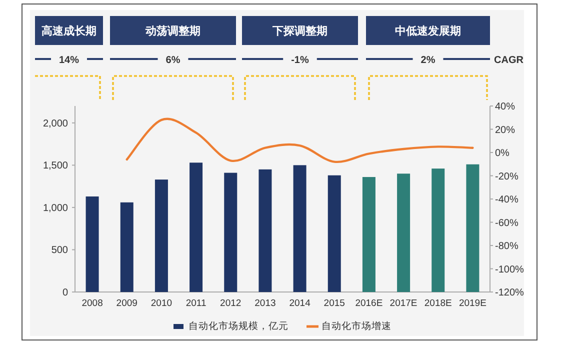 The width and height of the screenshot is (566, 349). Describe the element at coordinates (55, 208) in the screenshot. I see `y-tick-label: 1,000` at that location.